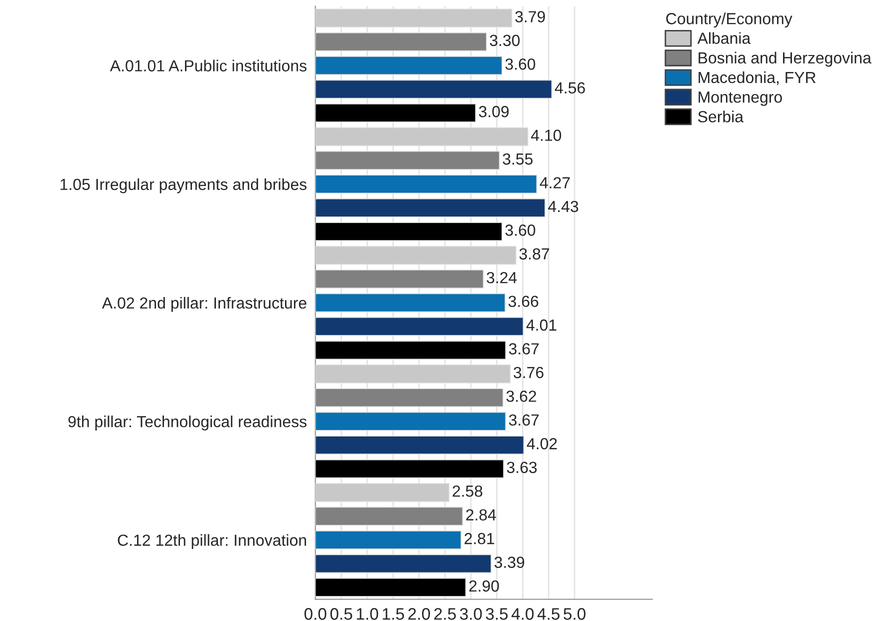 The width and height of the screenshot is (896, 621). What do you see at coordinates (548, 614) in the screenshot?
I see `x-tick-label: 4.5` at bounding box center [548, 614].